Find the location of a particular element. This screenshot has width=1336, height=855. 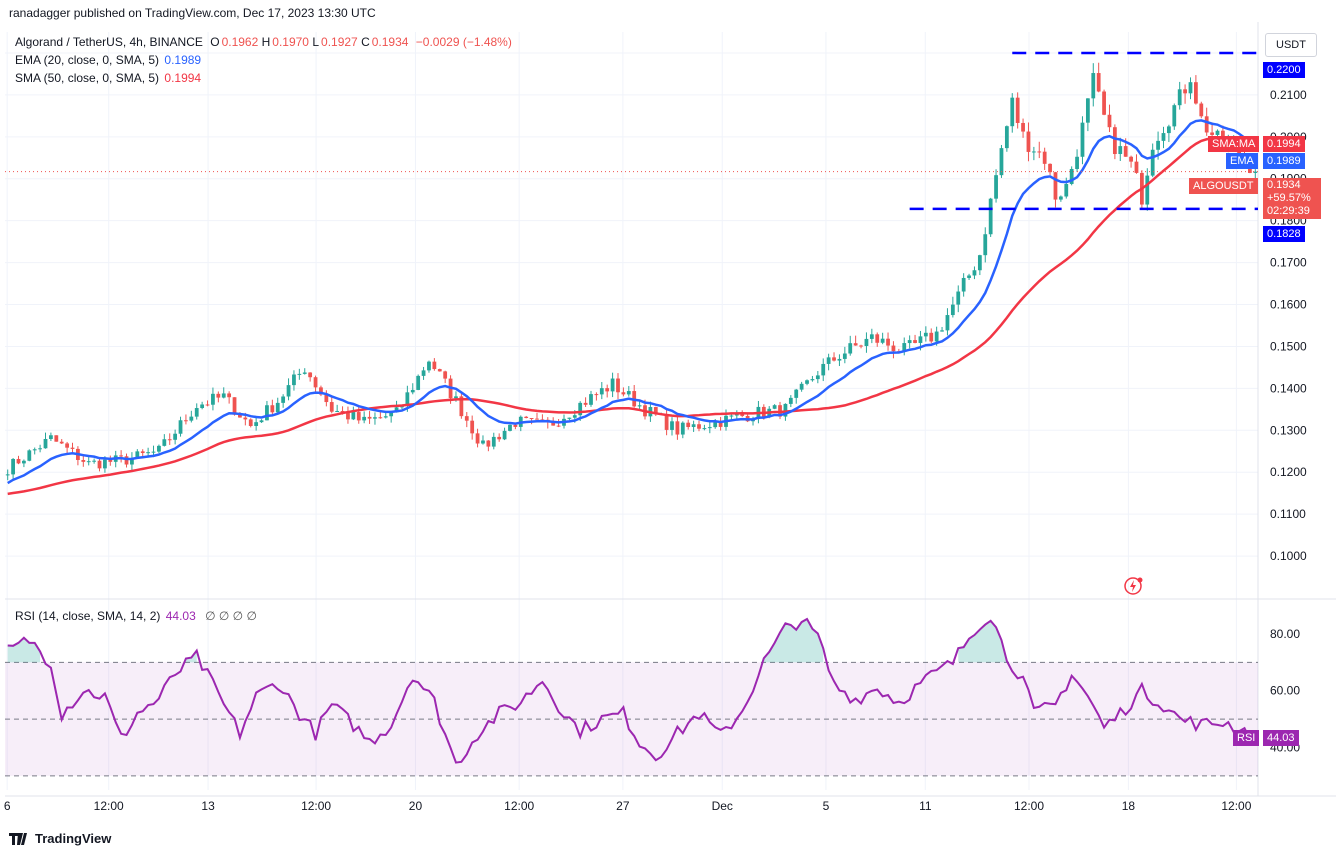

sma-legend-value: 0.1994 is located at coordinates (183, 78).